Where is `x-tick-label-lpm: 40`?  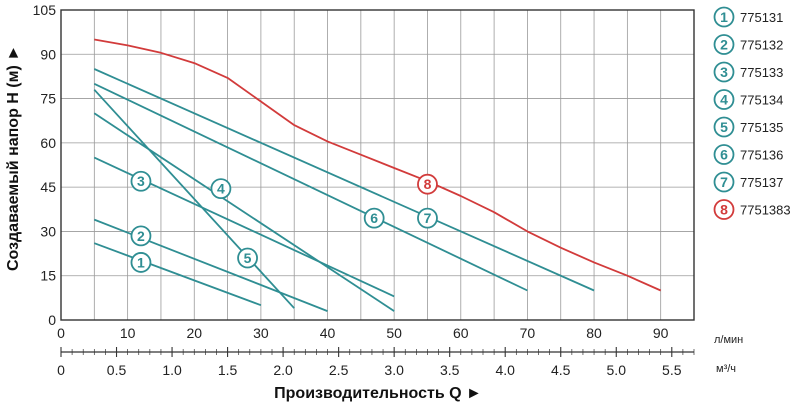 x-tick-label-lpm: 40 is located at coordinates (328, 333).